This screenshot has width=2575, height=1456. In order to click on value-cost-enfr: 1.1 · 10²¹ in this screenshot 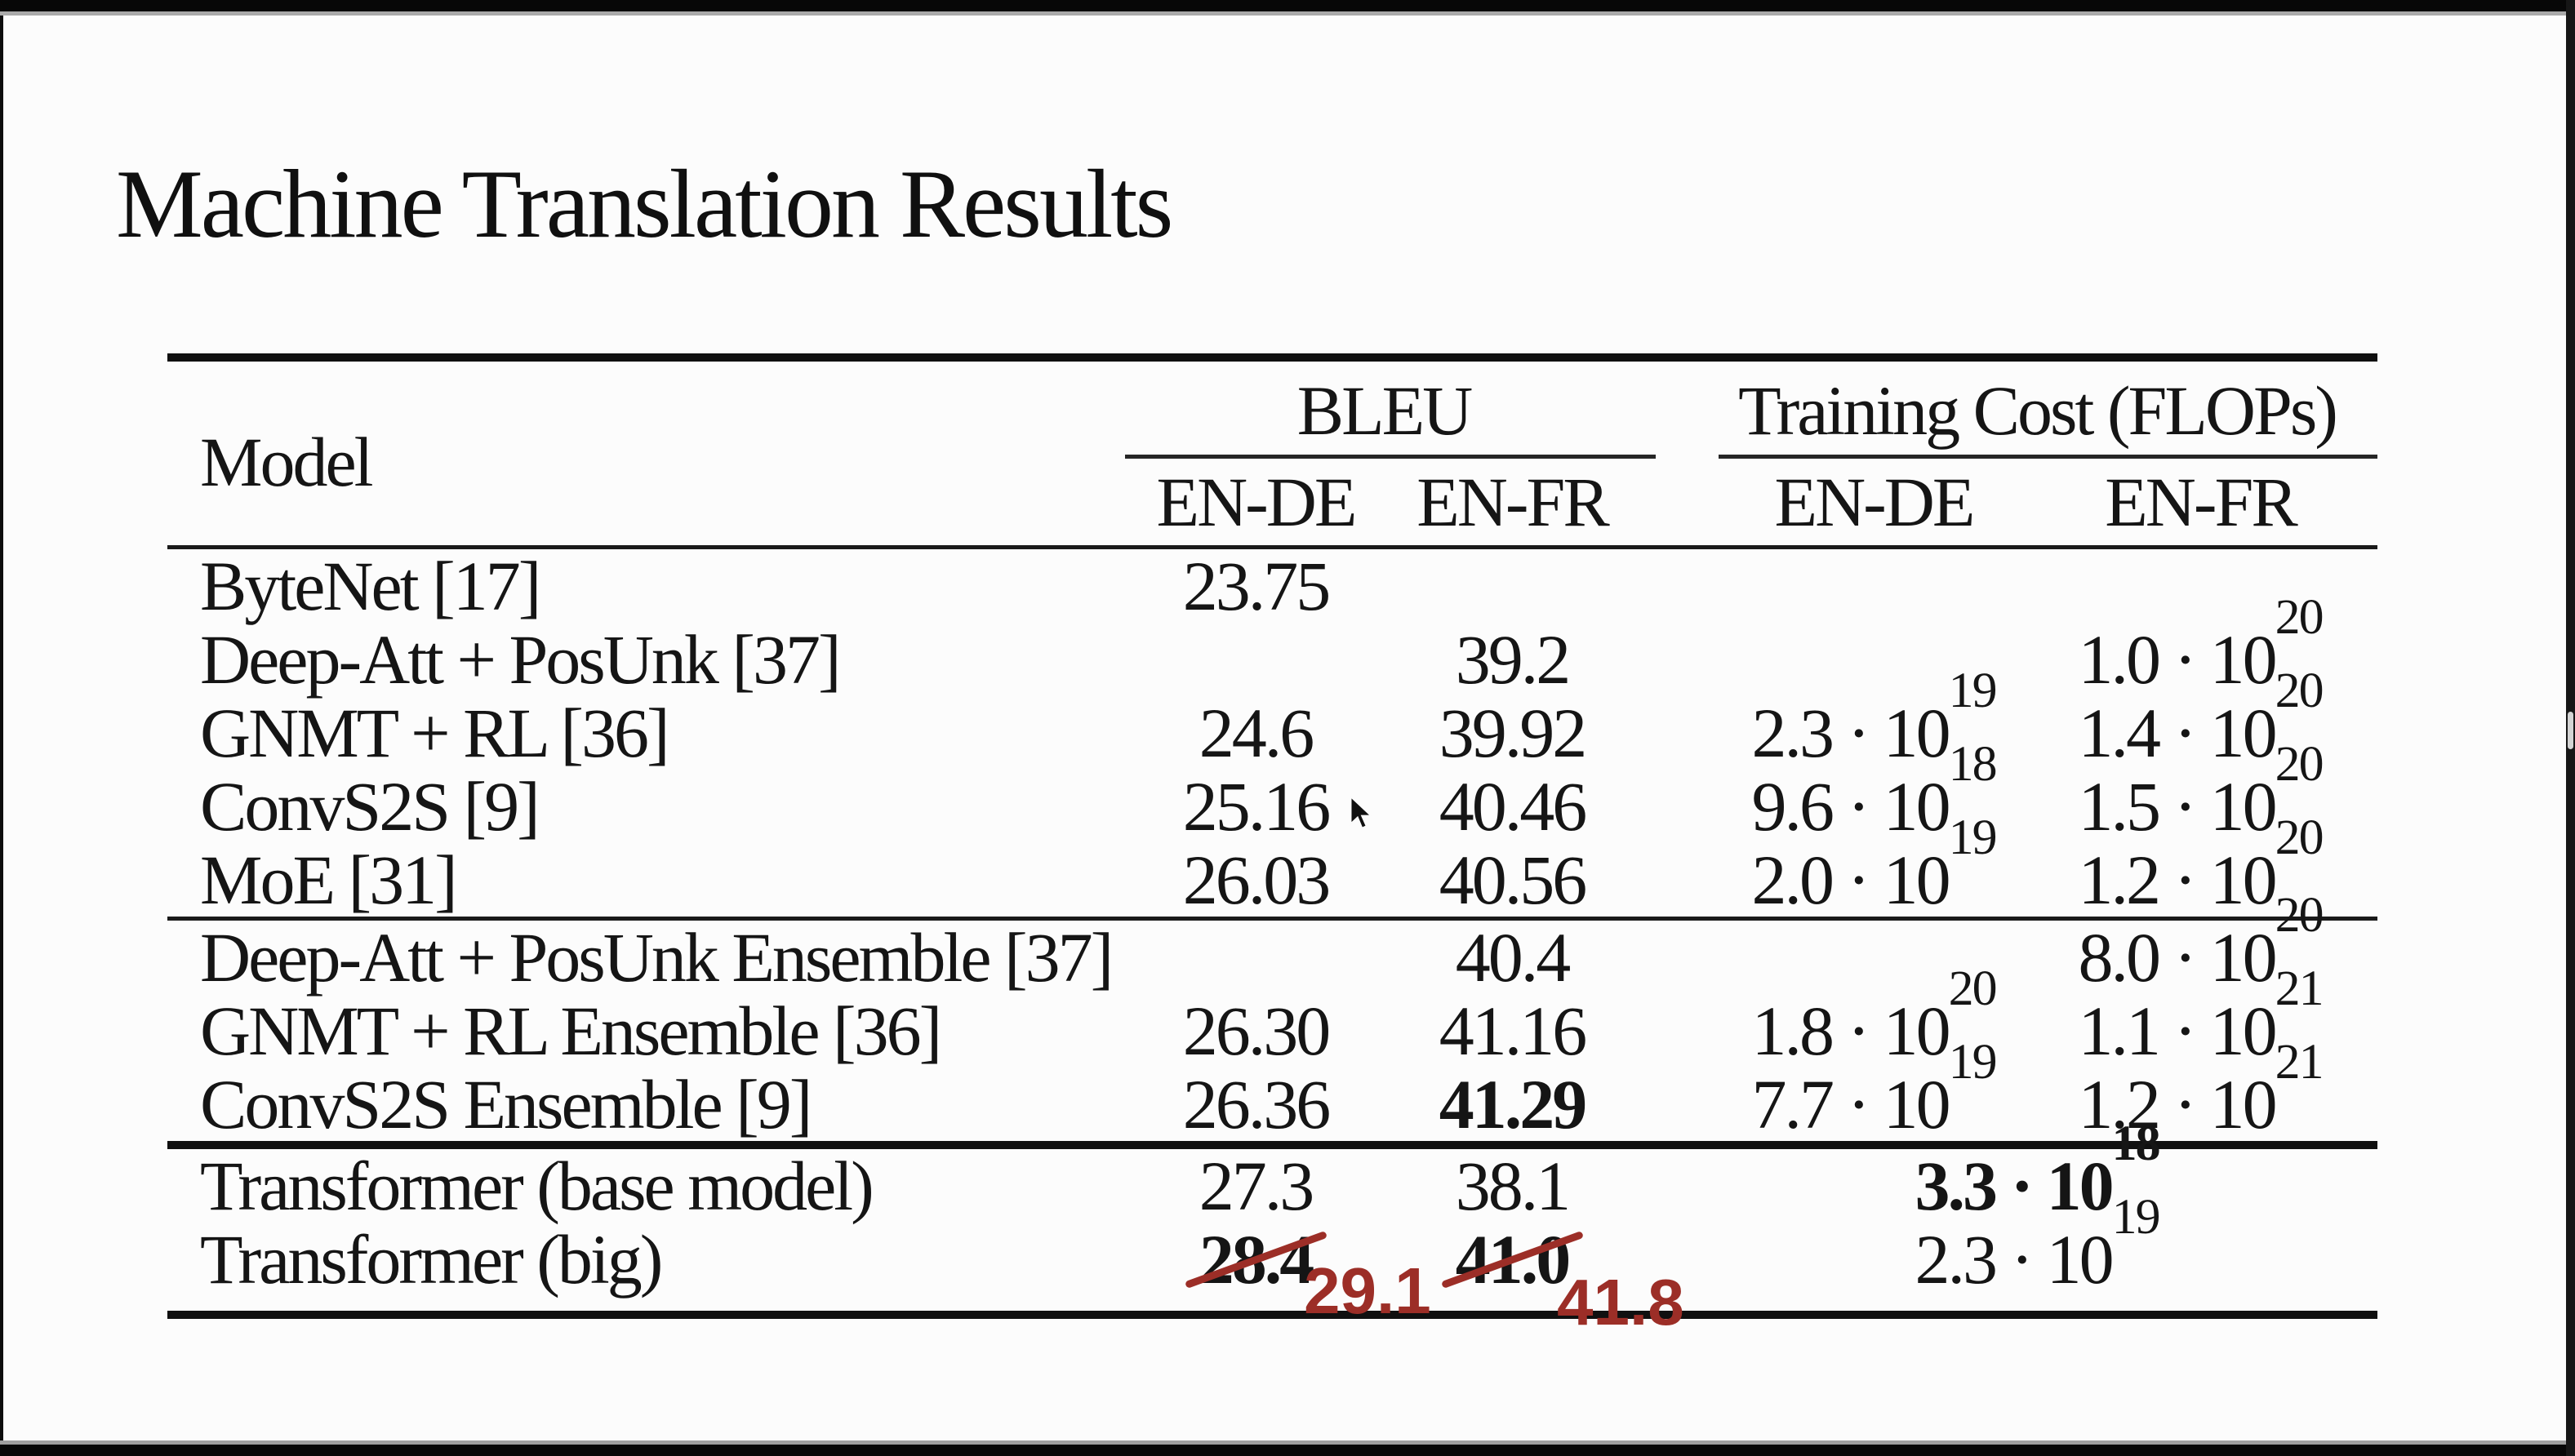, I will do `click(2201, 1015)`.